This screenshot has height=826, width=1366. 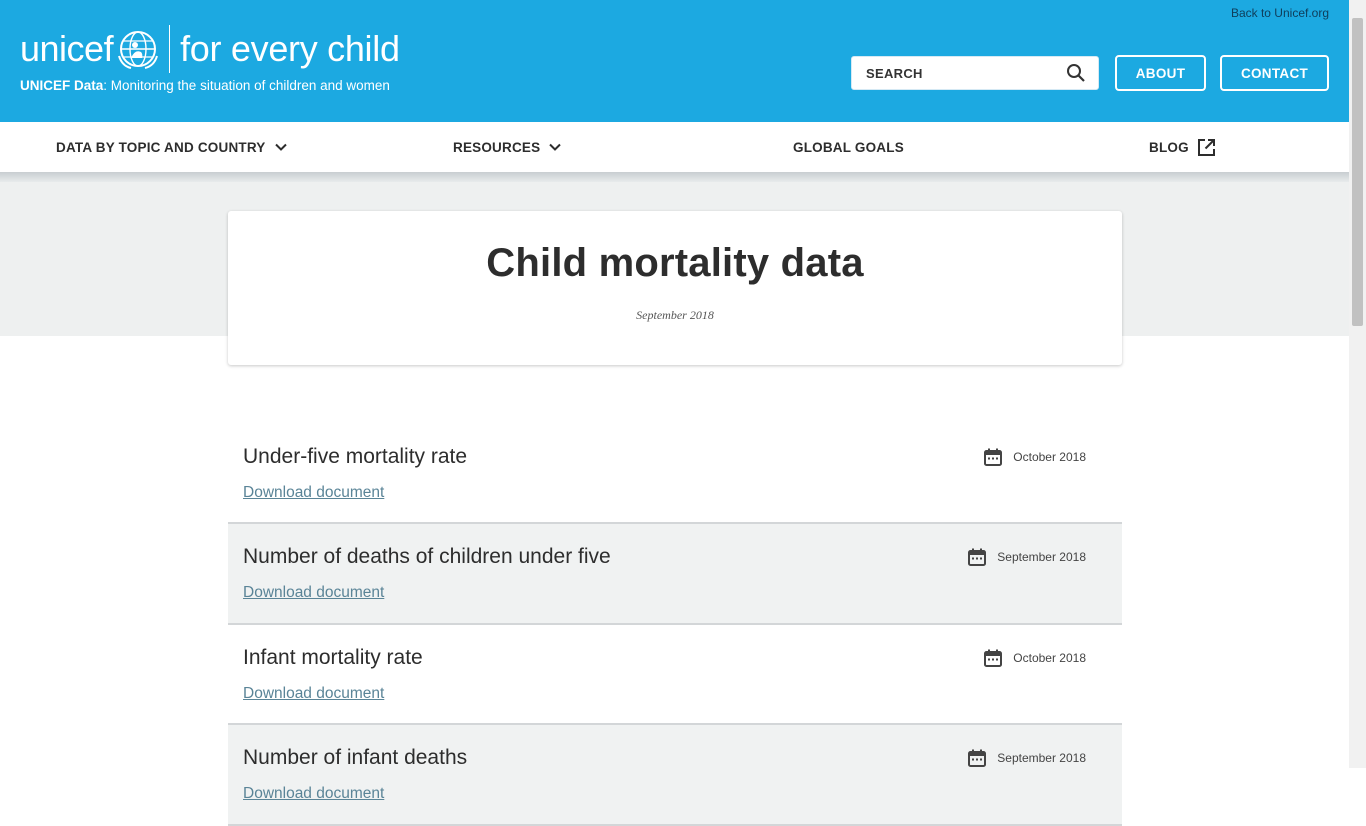 I want to click on document-title: Under-five mortality rate, so click(x=355, y=456).